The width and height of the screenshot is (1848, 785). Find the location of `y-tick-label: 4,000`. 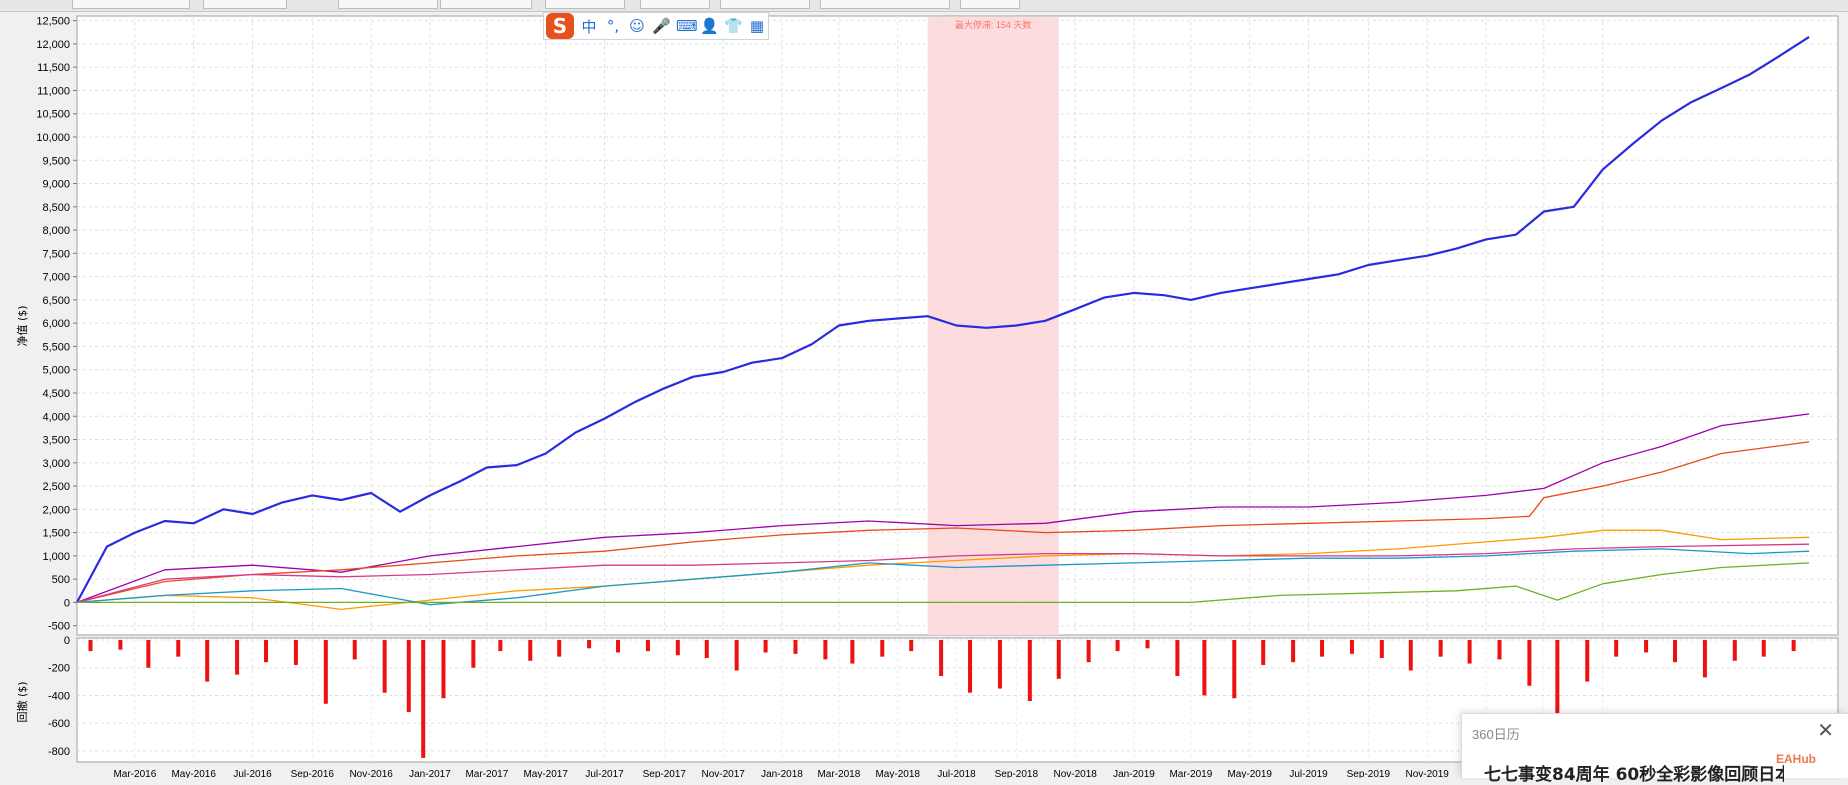

y-tick-label: 4,000 is located at coordinates (56, 417).